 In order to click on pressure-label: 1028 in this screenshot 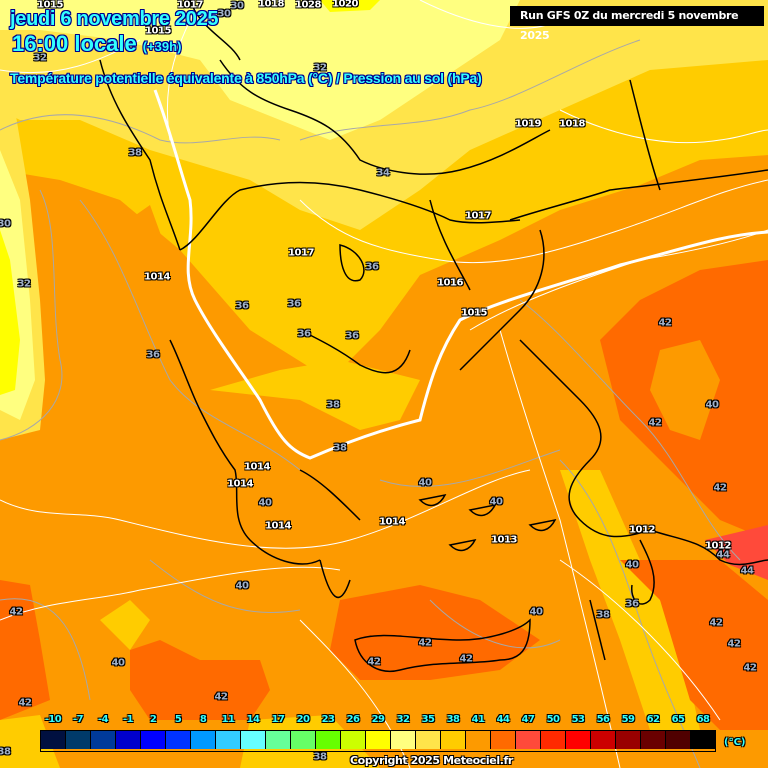, I will do `click(308, 5)`.